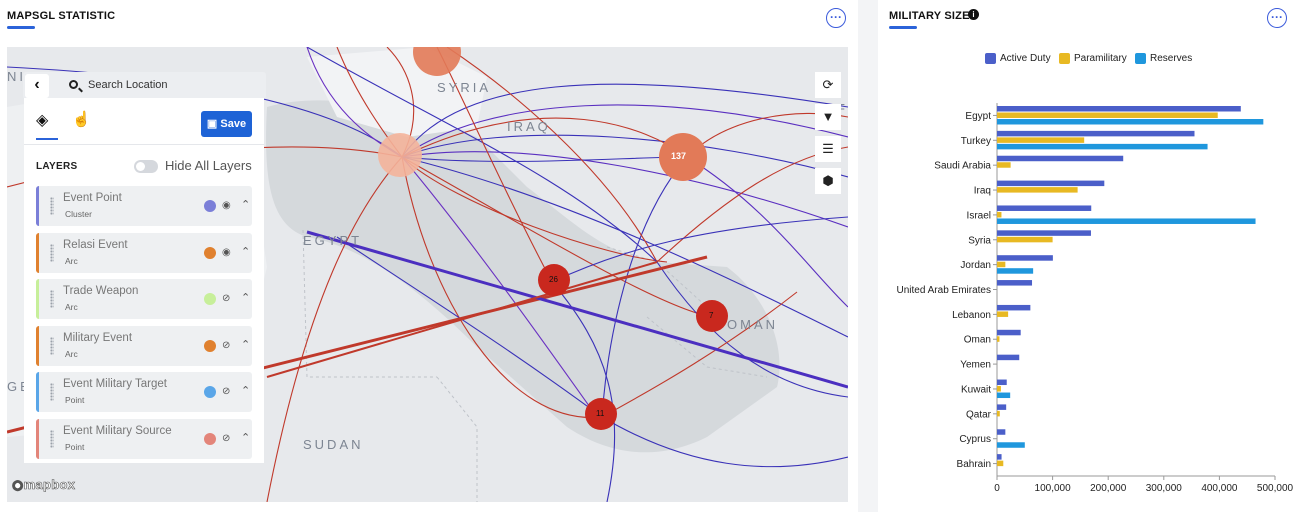 Image resolution: width=1302 pixels, height=512 pixels. Describe the element at coordinates (144, 392) in the screenshot. I see `layer-card: Event Military Target Point ⊘ ⌃` at that location.